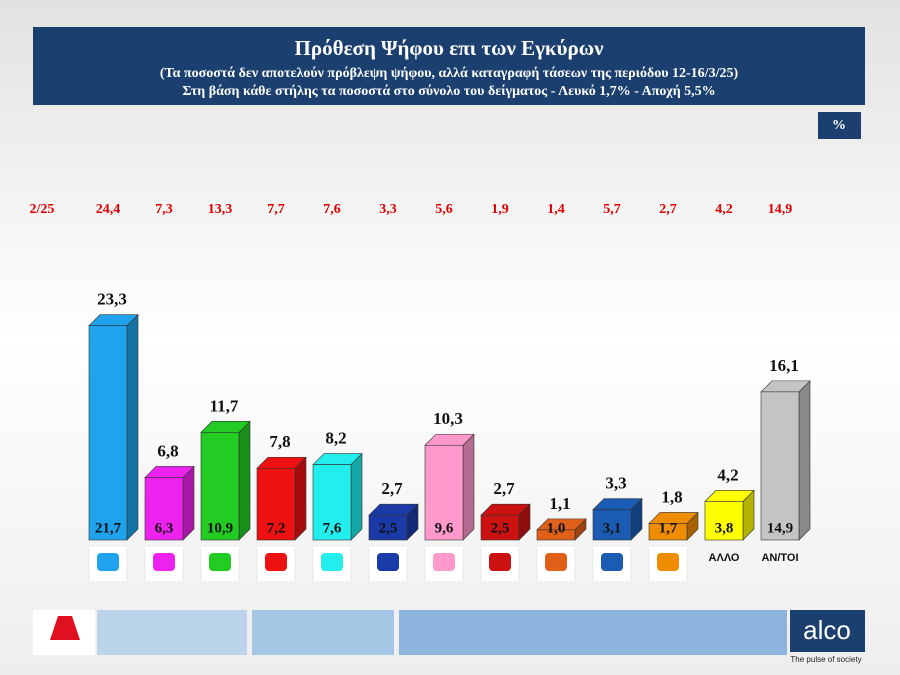 The height and width of the screenshot is (675, 900). Describe the element at coordinates (65, 628) in the screenshot. I see `alpha-logo` at that location.